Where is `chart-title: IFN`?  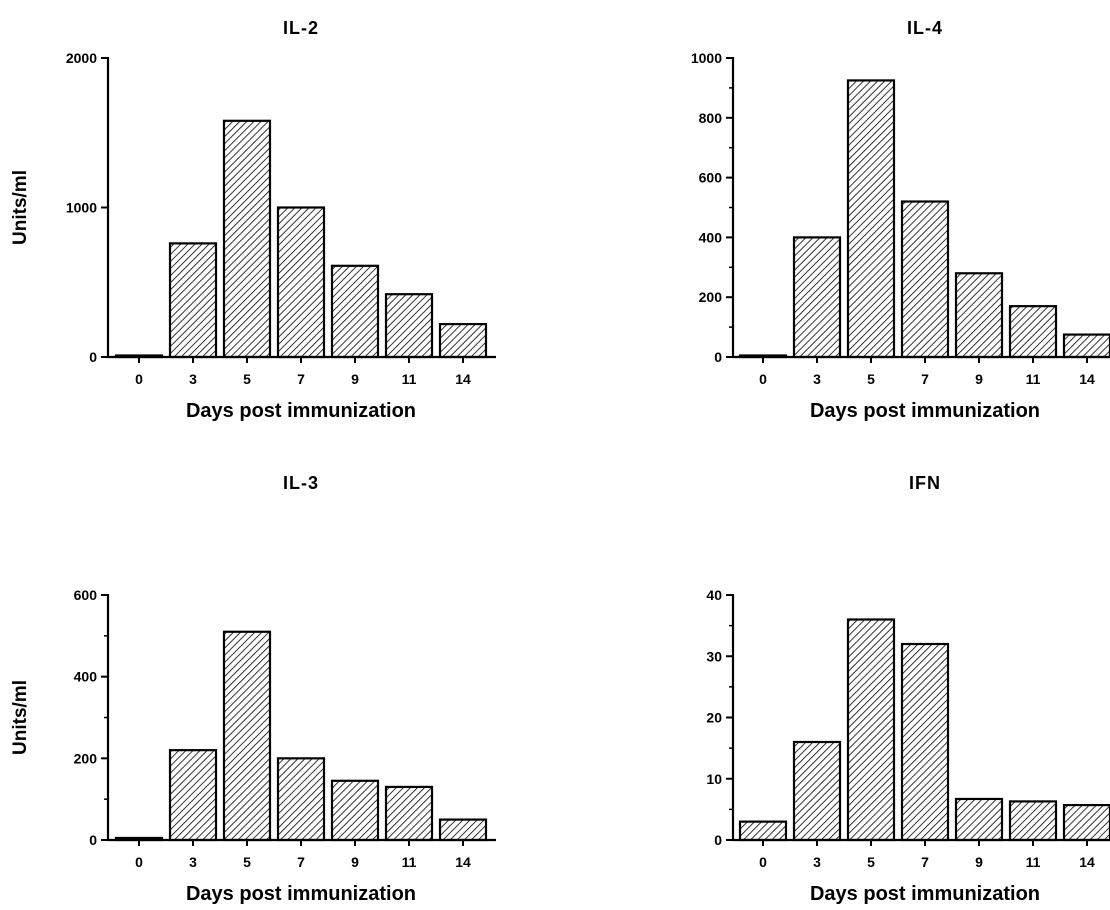 chart-title: IFN is located at coordinates (925, 483).